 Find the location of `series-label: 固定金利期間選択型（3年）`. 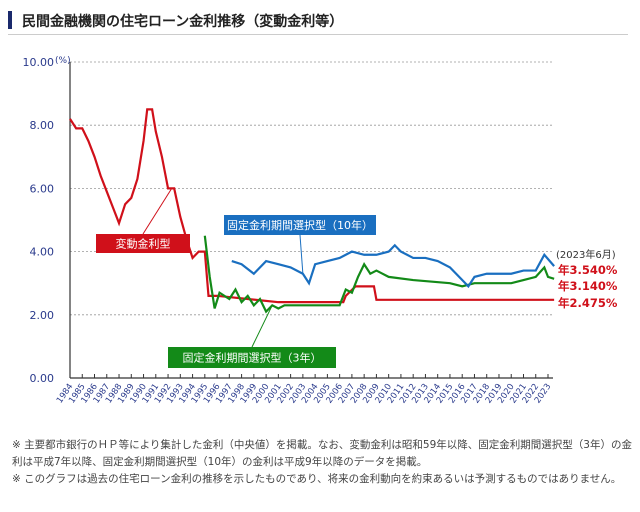

series-label: 固定金利期間選択型（3年） is located at coordinates (252, 358).